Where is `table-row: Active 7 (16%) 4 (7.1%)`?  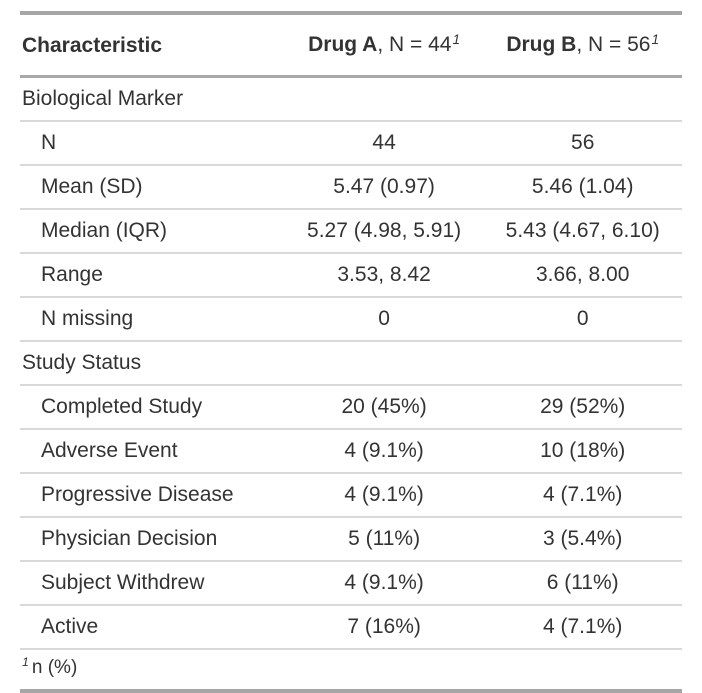
table-row: Active 7 (16%) 4 (7.1%) is located at coordinates (351, 627).